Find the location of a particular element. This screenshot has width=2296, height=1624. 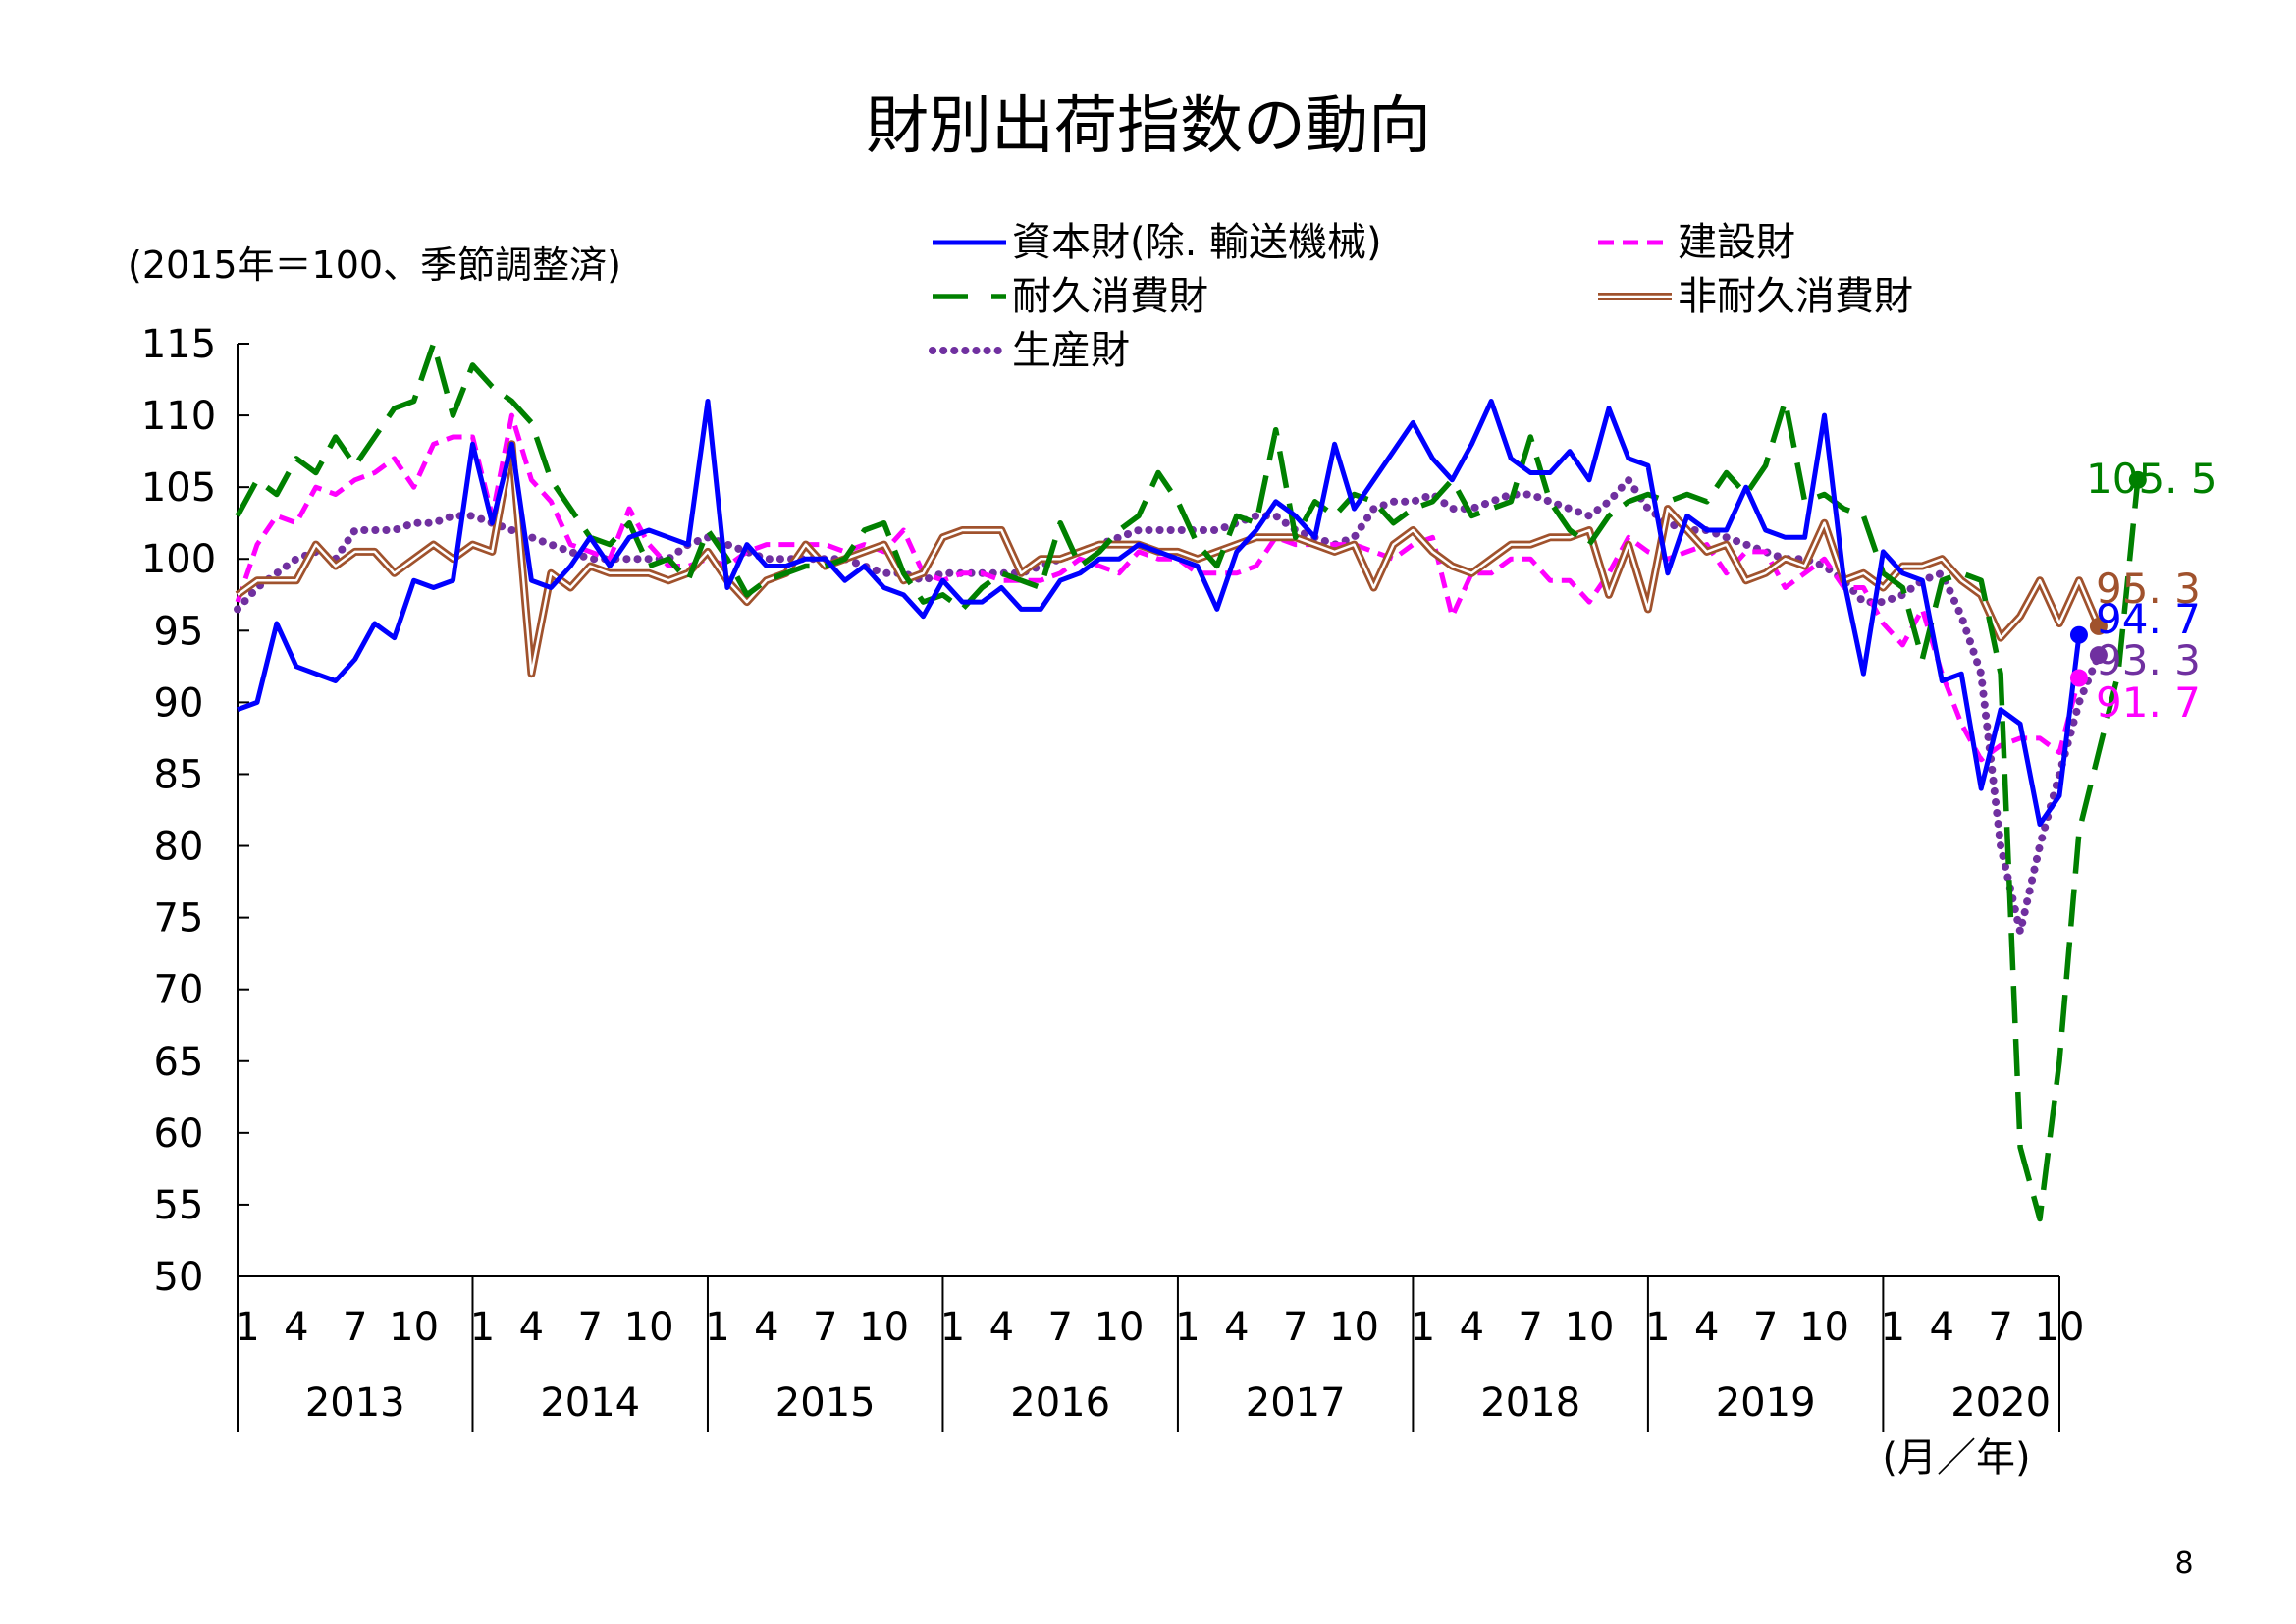

y-tick-label: 105 is located at coordinates (179, 488).